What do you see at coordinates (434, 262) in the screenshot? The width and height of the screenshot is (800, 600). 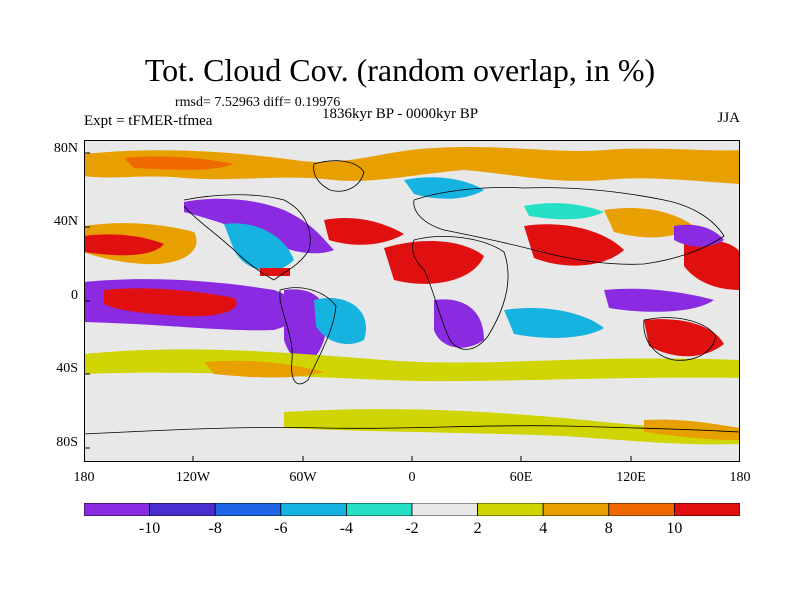 I see `north-africa-red` at bounding box center [434, 262].